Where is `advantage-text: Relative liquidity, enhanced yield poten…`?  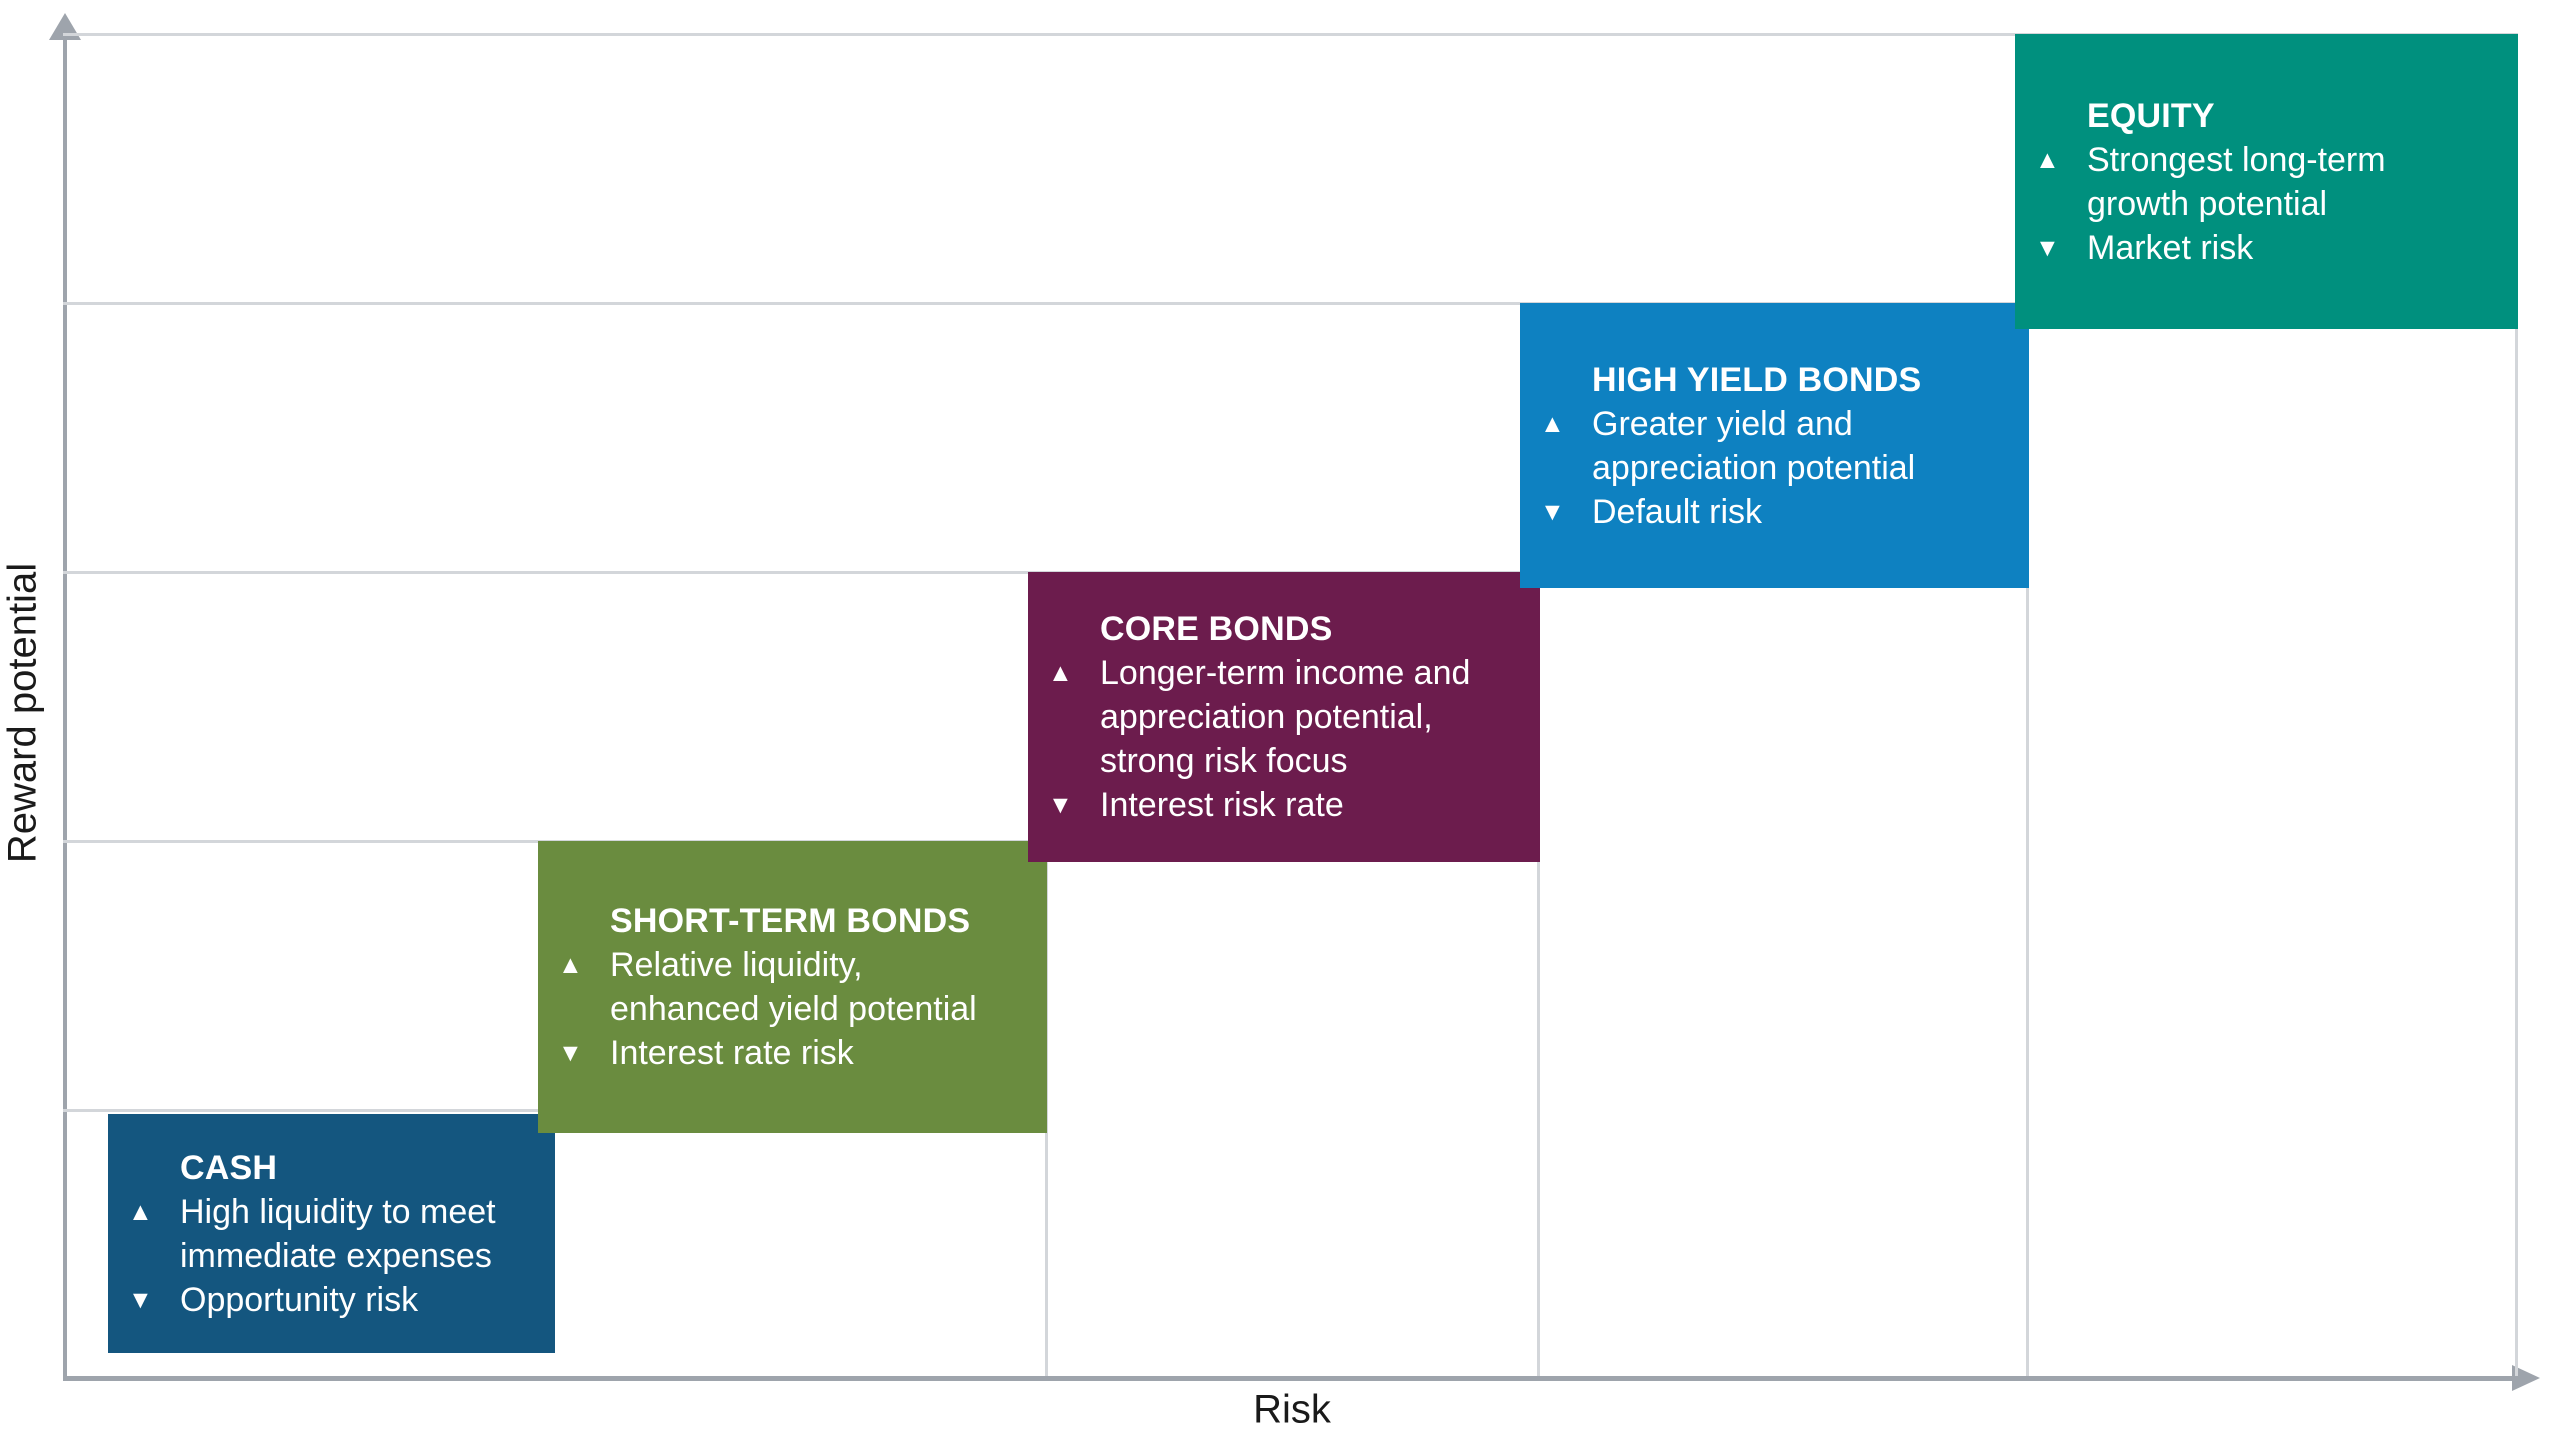 advantage-text: Relative liquidity, enhanced yield poten… is located at coordinates (793, 987).